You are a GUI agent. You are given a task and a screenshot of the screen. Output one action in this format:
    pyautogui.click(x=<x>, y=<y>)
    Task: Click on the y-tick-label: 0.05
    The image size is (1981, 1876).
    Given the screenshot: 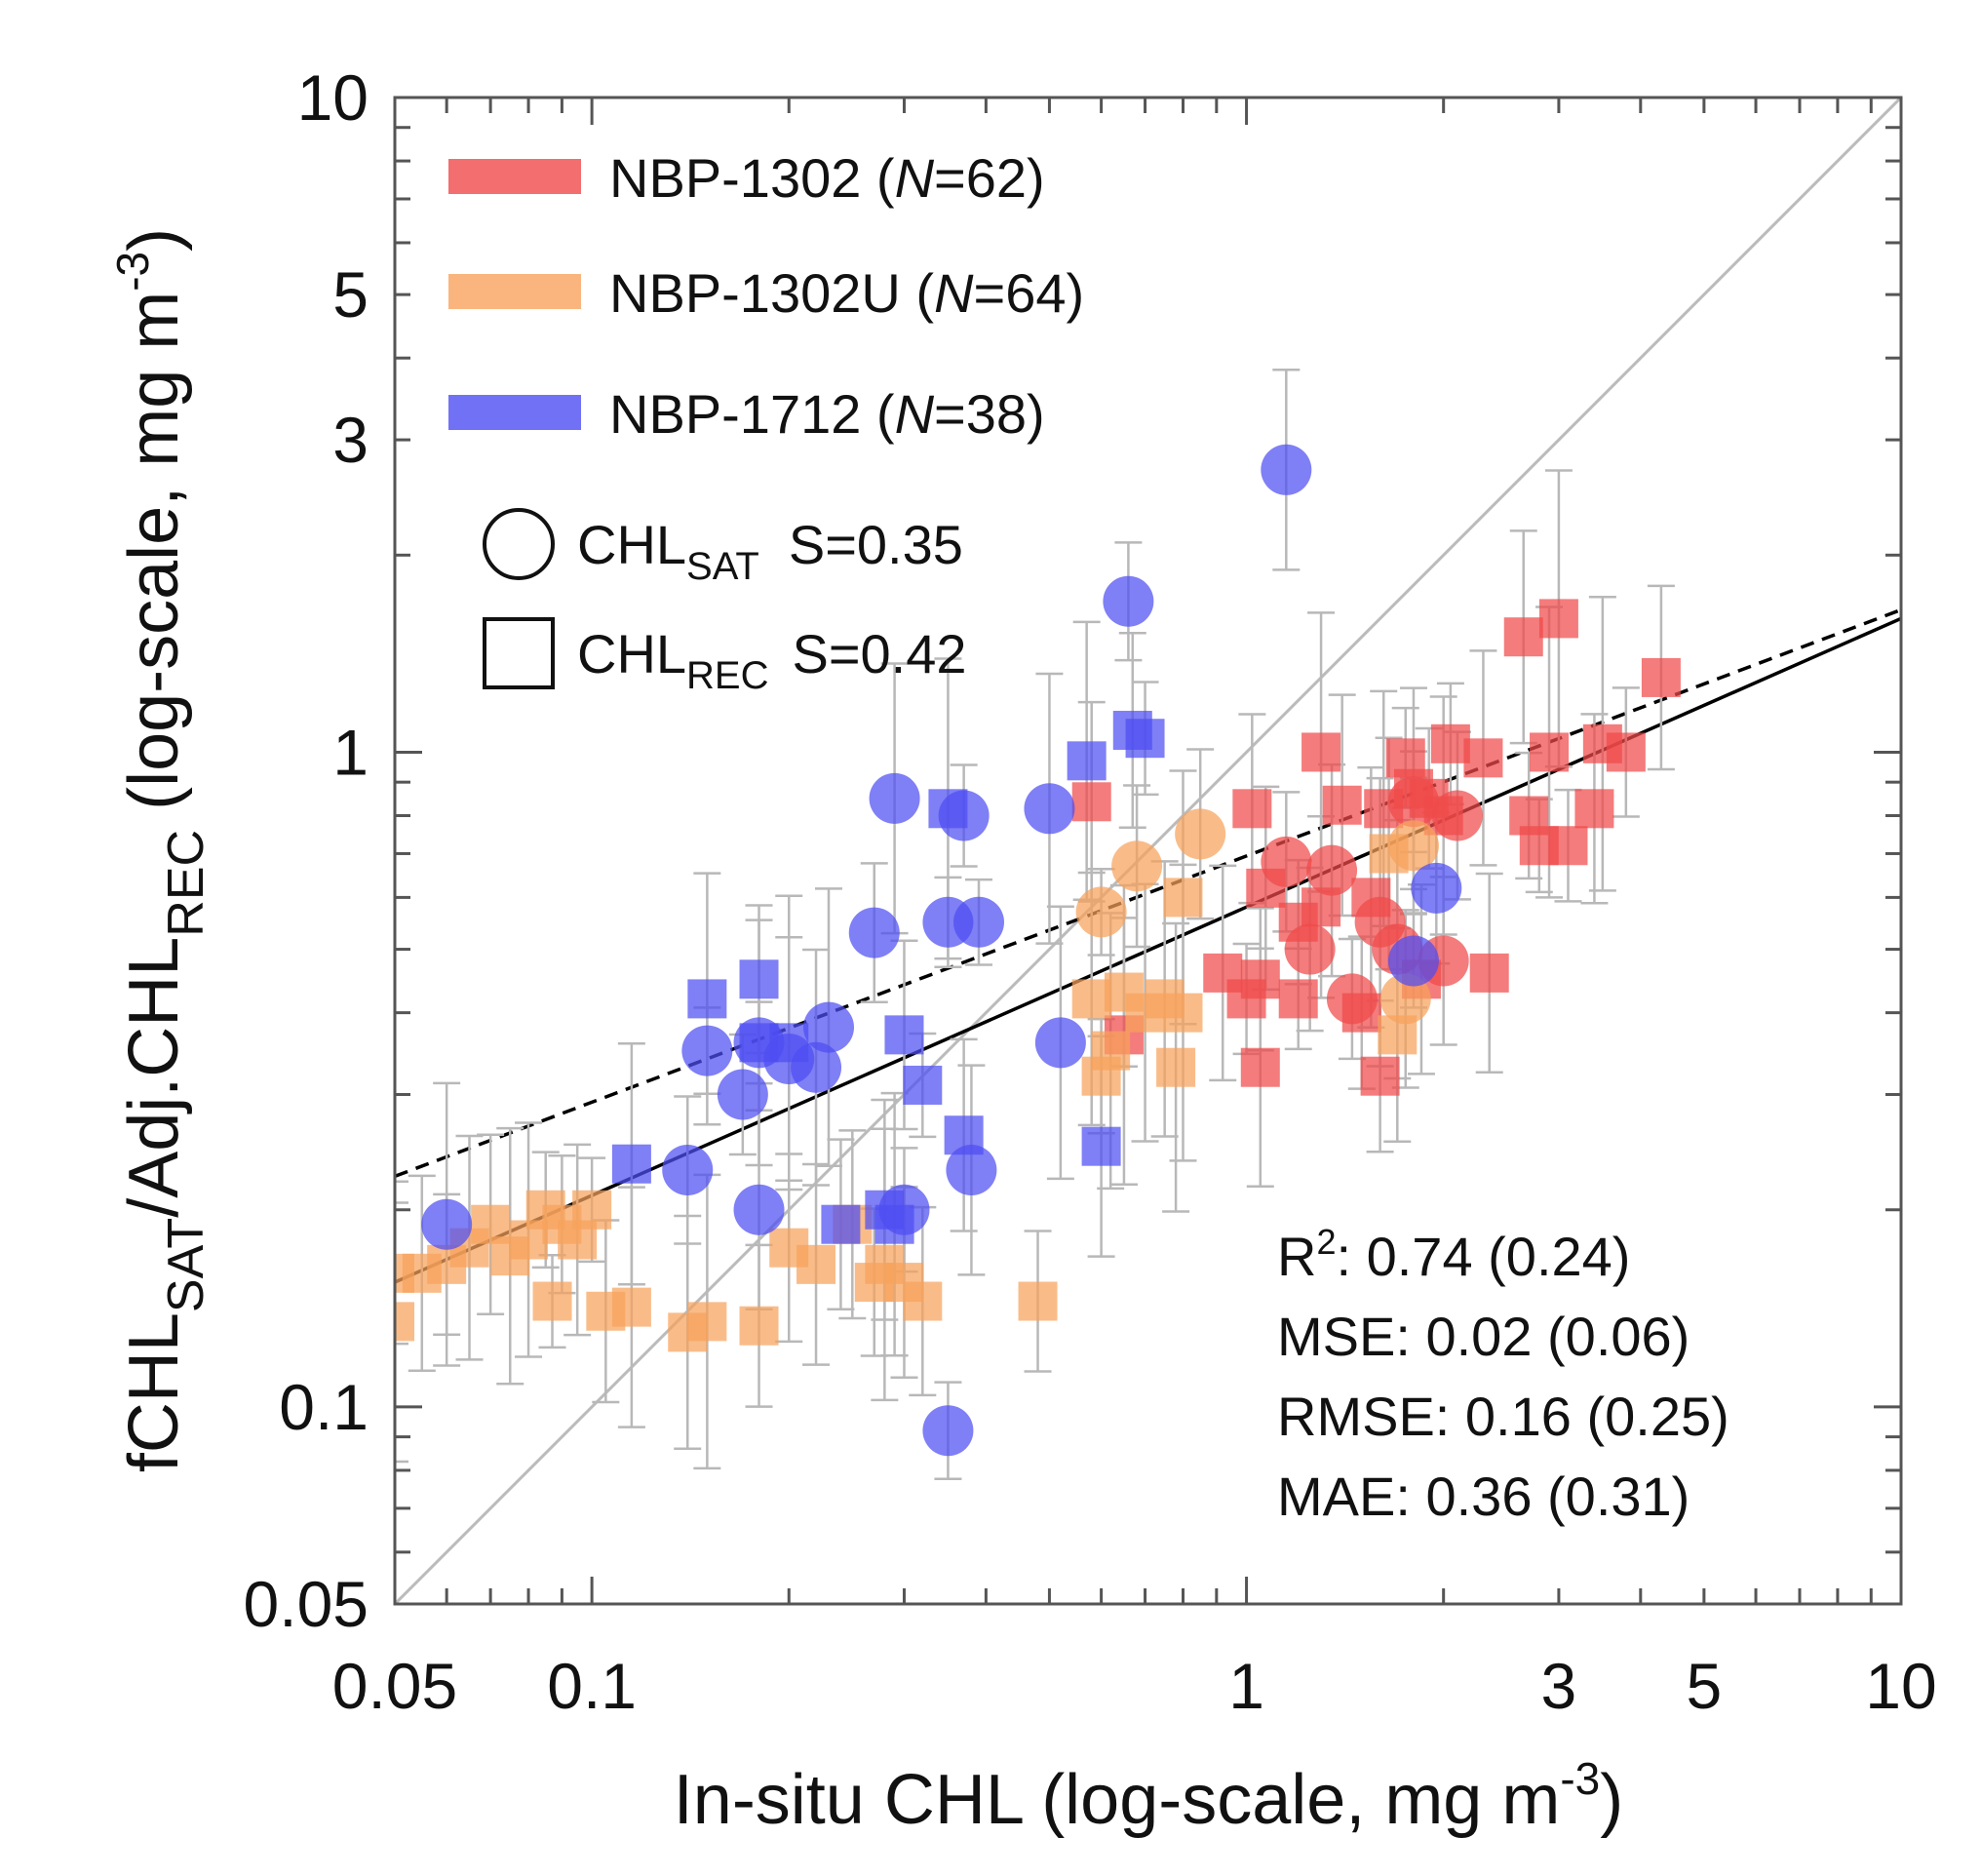 What is the action you would take?
    pyautogui.click(x=306, y=1604)
    